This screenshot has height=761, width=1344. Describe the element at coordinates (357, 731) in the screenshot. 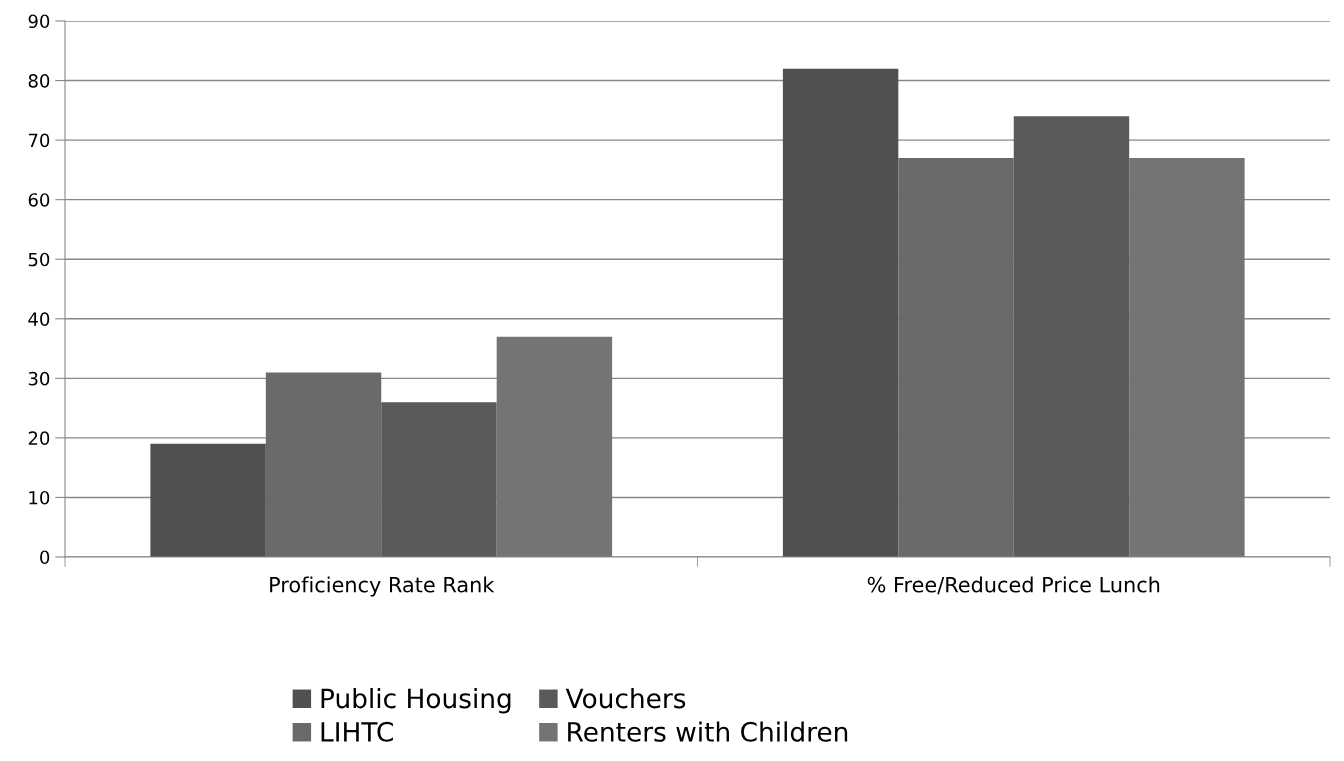

I see `legend-label: LIHTC` at that location.